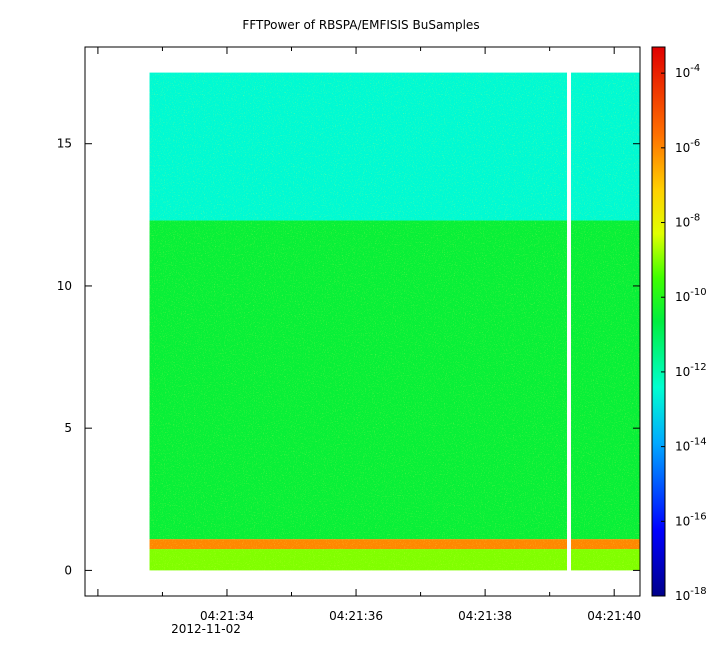 Image resolution: width=724 pixels, height=660 pixels. What do you see at coordinates (356, 616) in the screenshot?
I see `x-tick-label: 04:21:36` at bounding box center [356, 616].